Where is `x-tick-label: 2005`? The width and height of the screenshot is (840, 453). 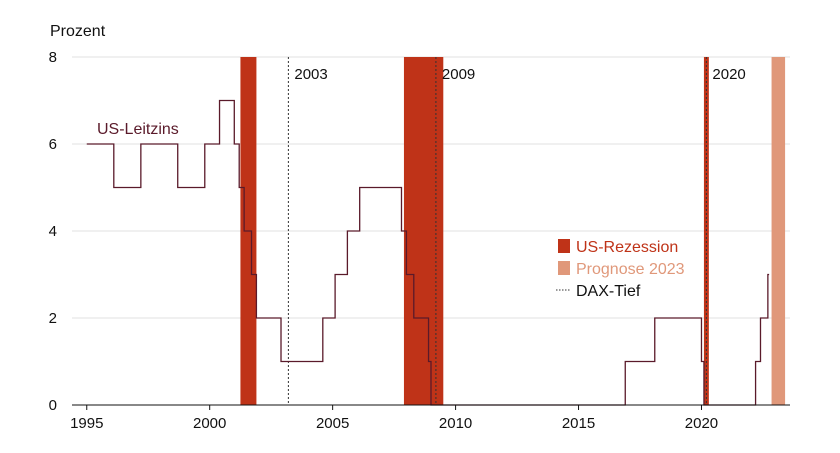
x-tick-label: 2005 is located at coordinates (332, 423).